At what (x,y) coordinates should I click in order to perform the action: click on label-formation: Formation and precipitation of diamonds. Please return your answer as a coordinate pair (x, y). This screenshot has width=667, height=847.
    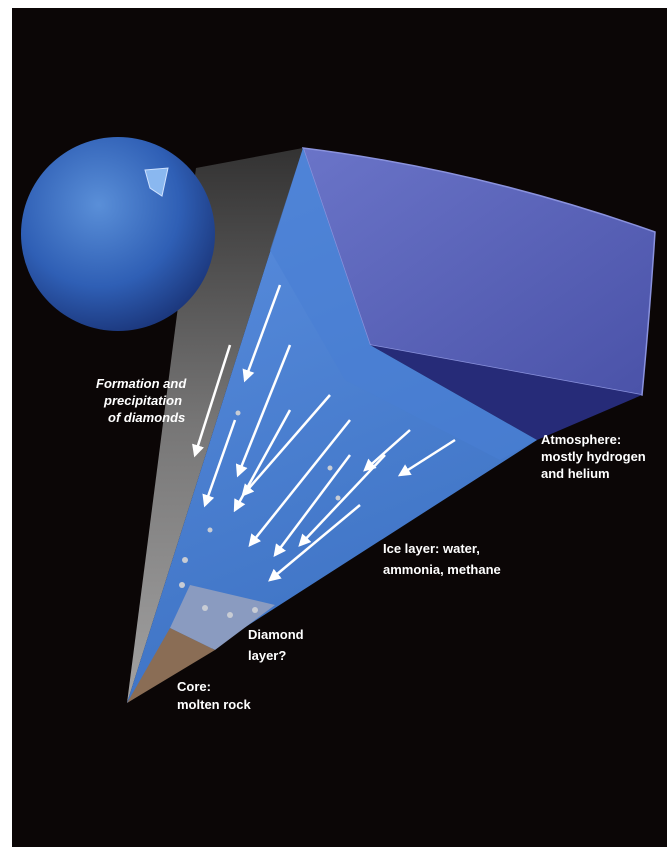
    Looking at the image, I should click on (141, 400).